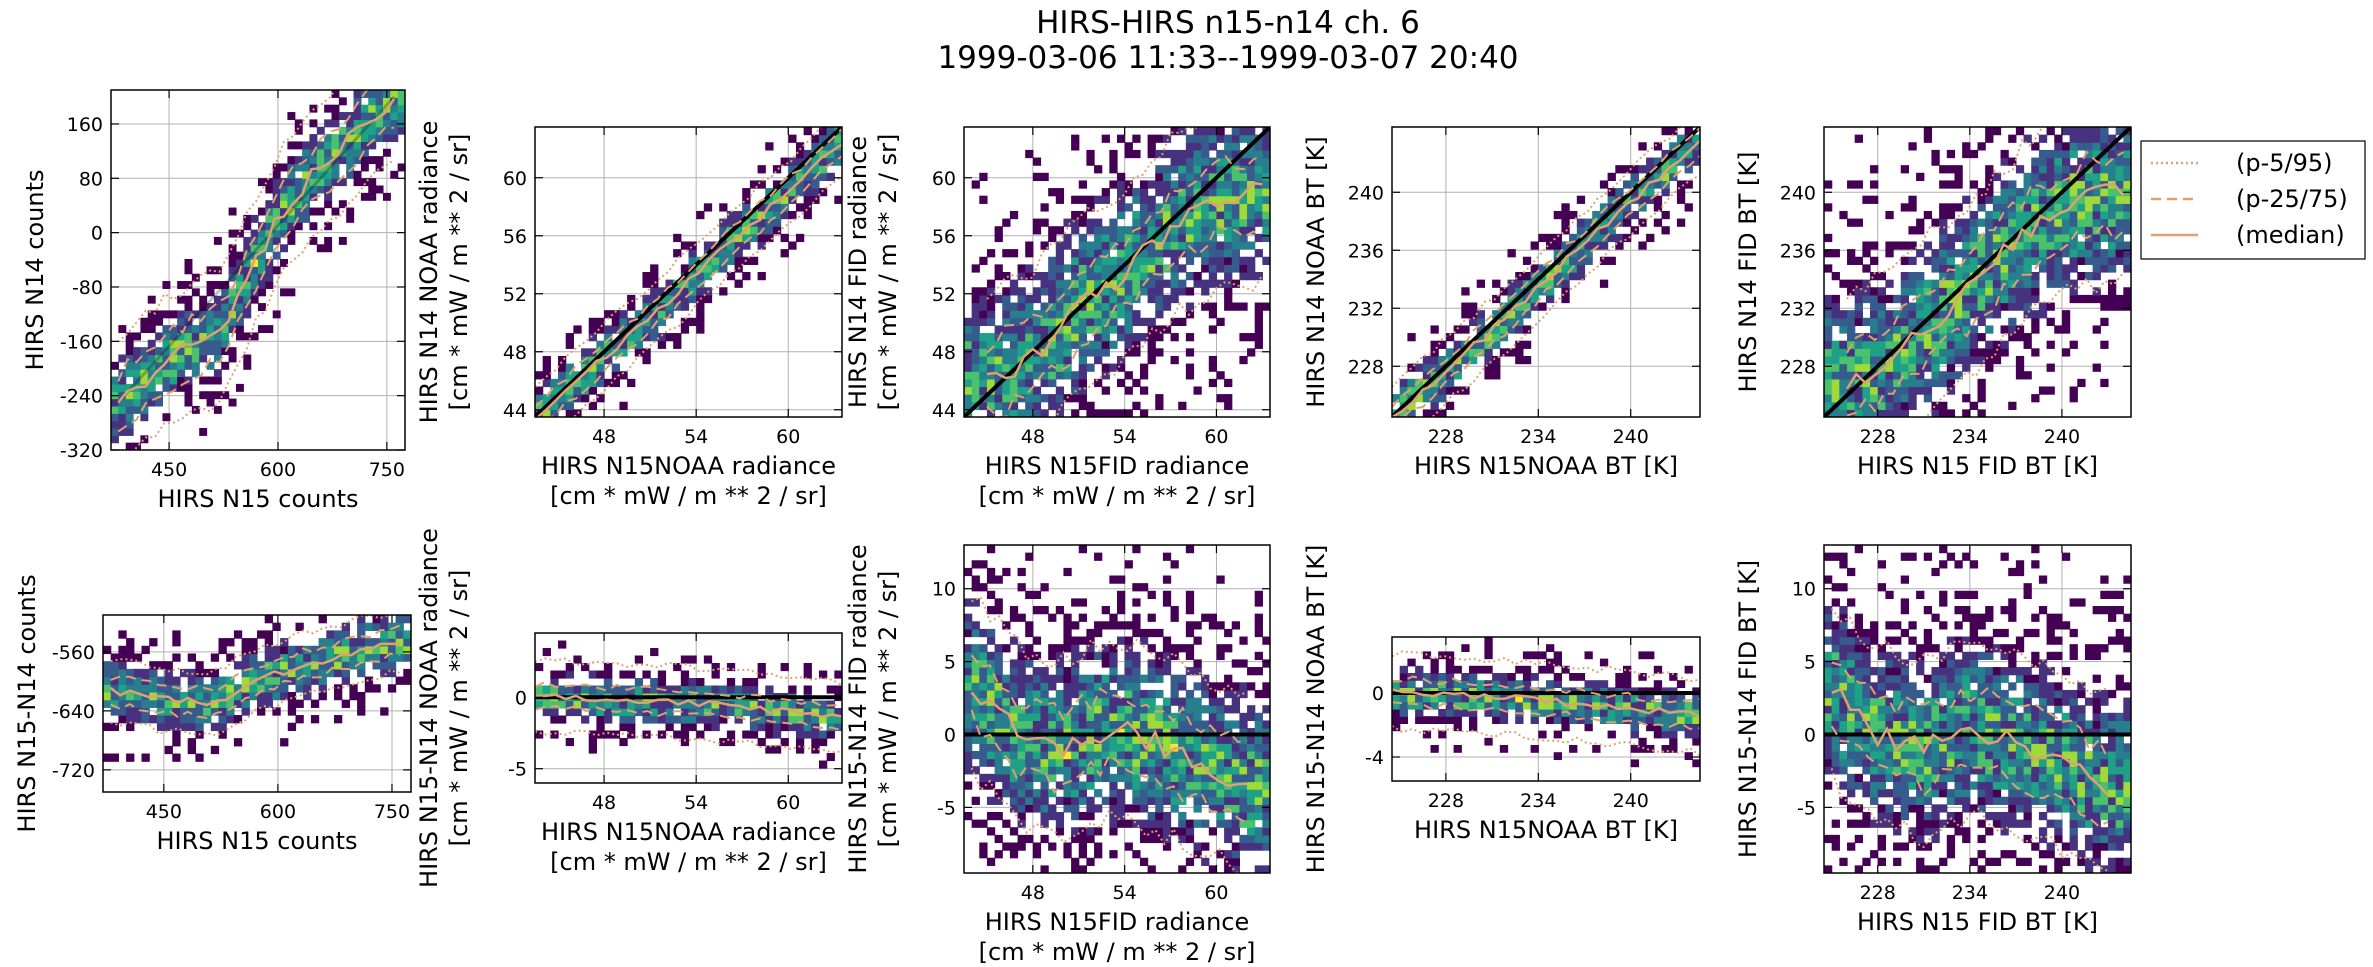 The image size is (2373, 967). Describe the element at coordinates (1124, 280) in the screenshot. I see `median-curve` at that location.